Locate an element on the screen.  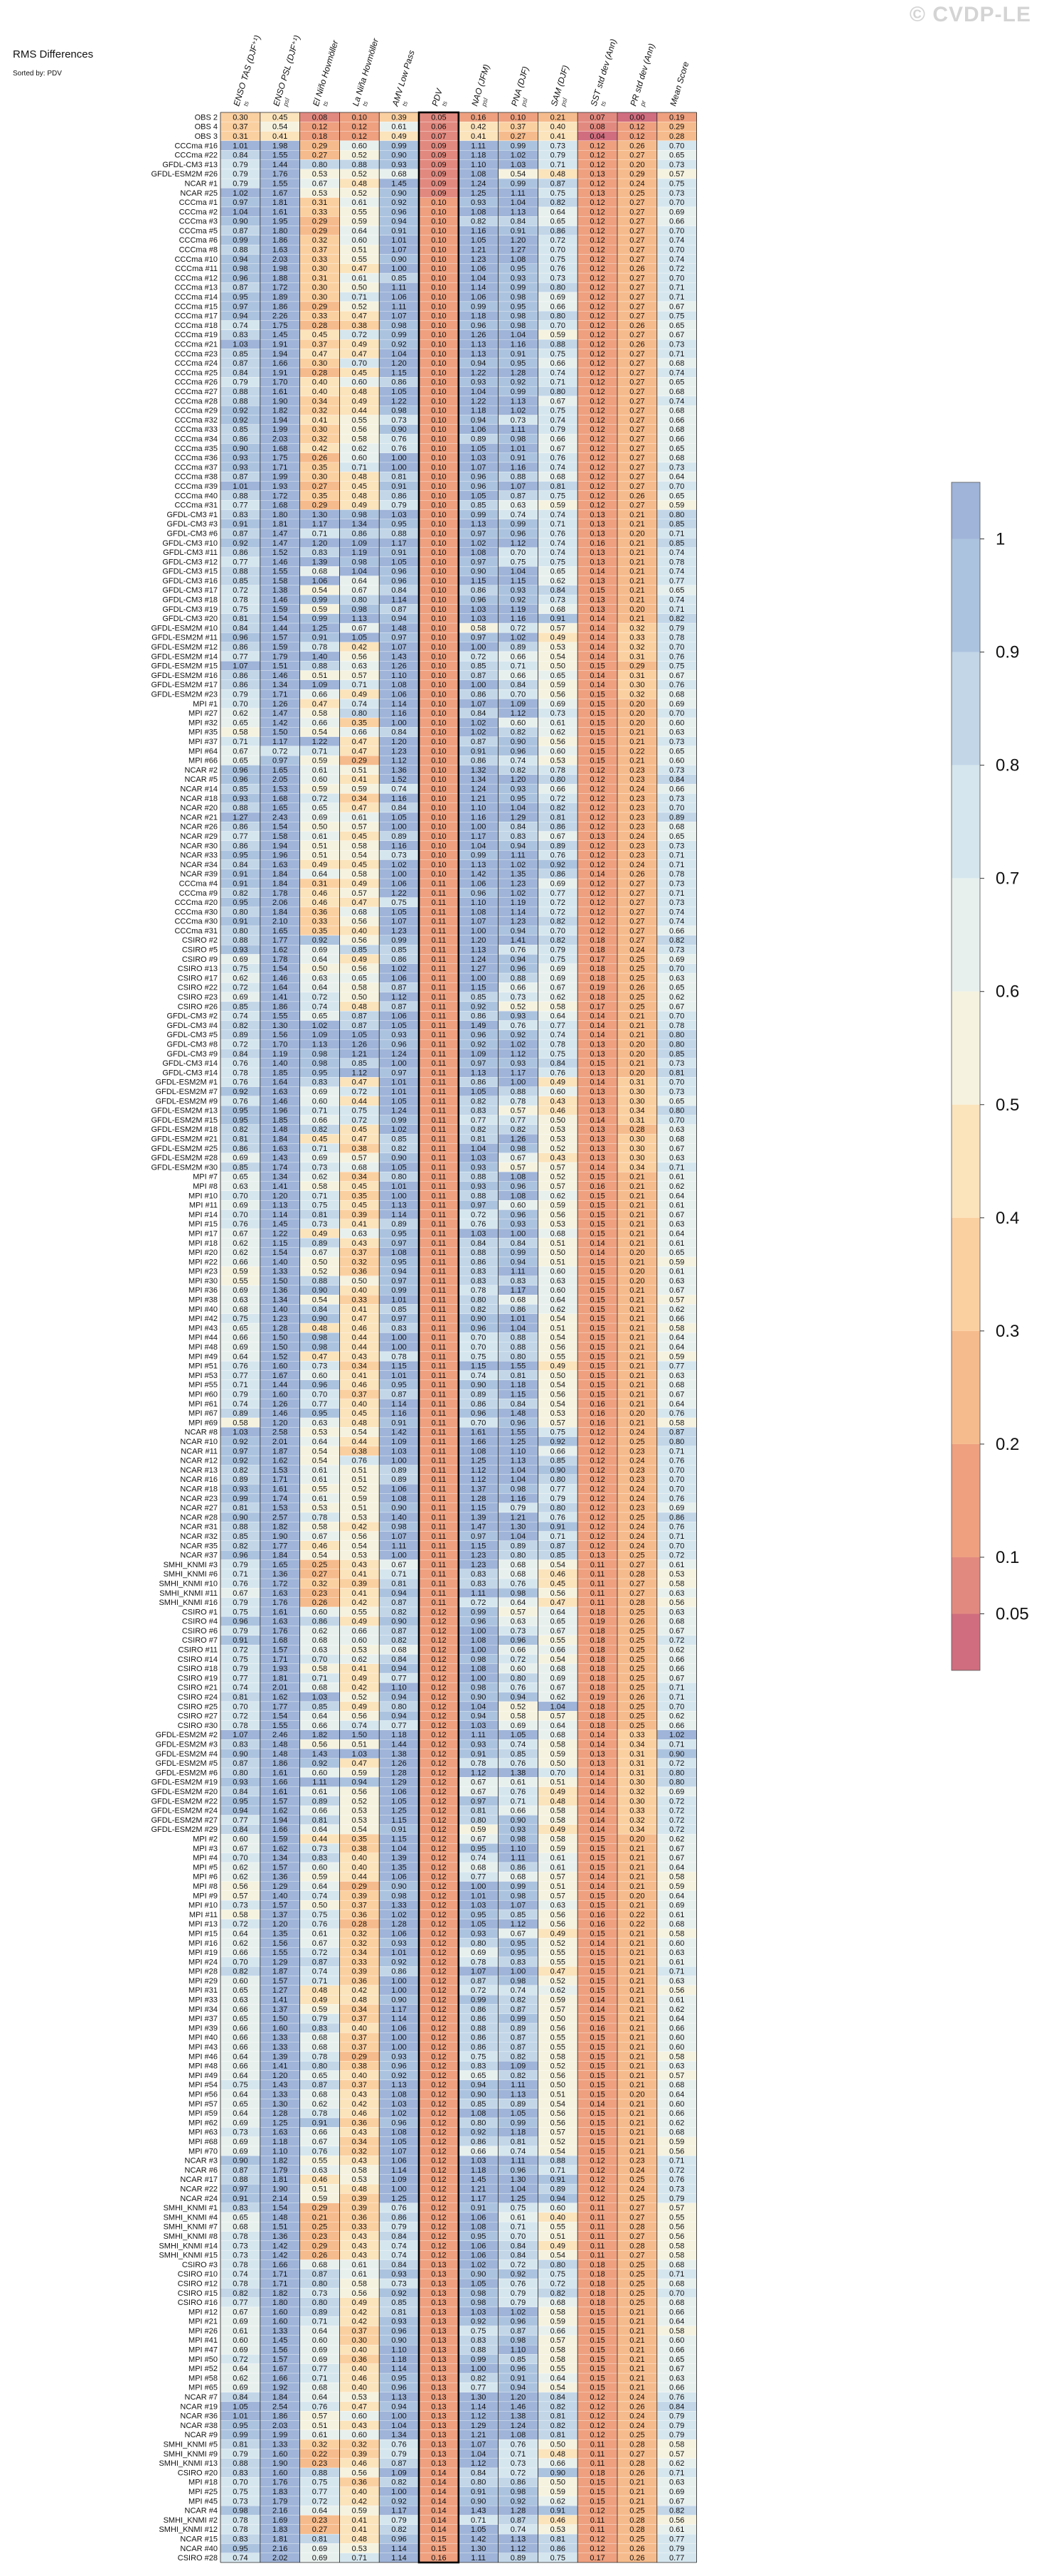
cell-value: 0.29 is located at coordinates (319, 222).